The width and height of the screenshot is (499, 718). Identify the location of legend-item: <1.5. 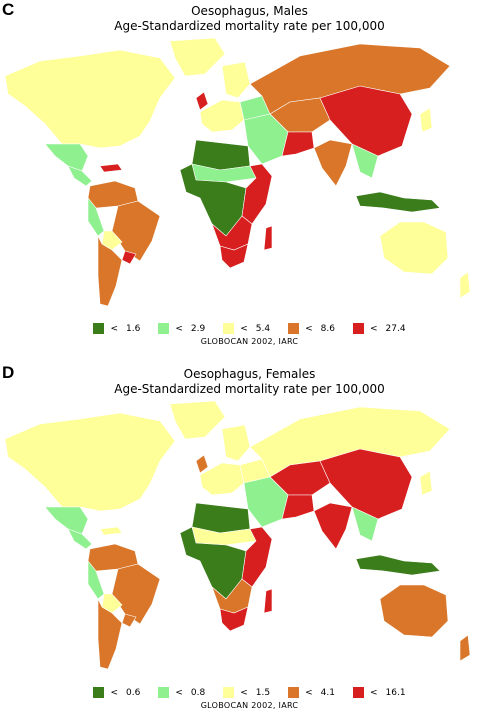
(246, 692).